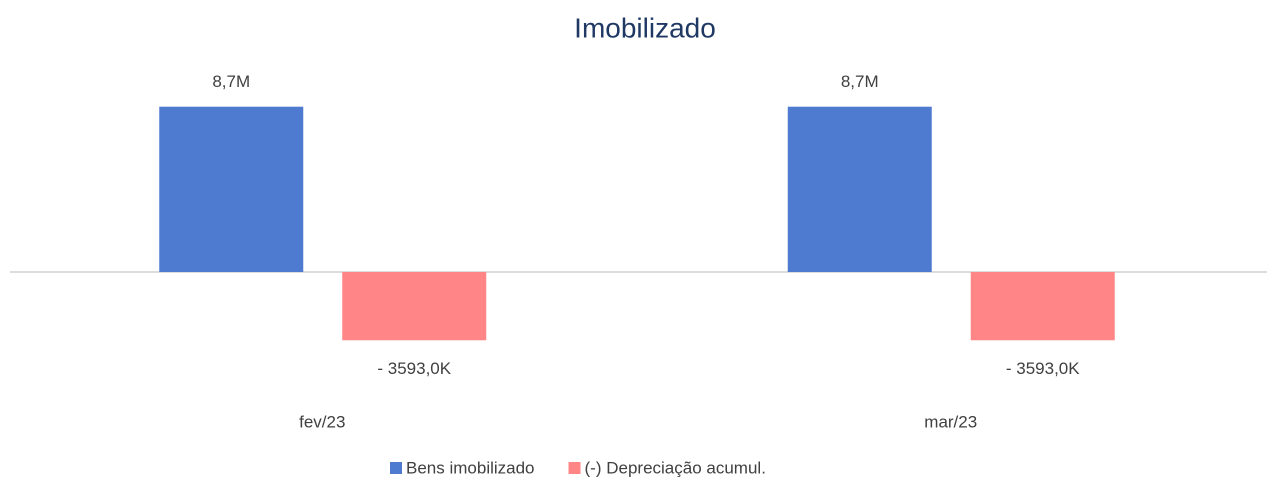  I want to click on legend-label: (-) Depreciação acumul., so click(675, 467).